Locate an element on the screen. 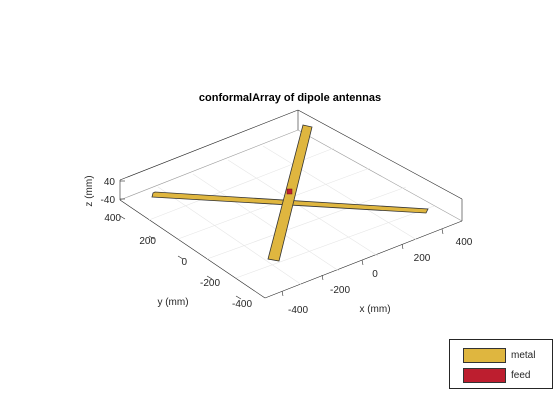 This screenshot has height=420, width=560. x-tick-2: 0 is located at coordinates (375, 274).